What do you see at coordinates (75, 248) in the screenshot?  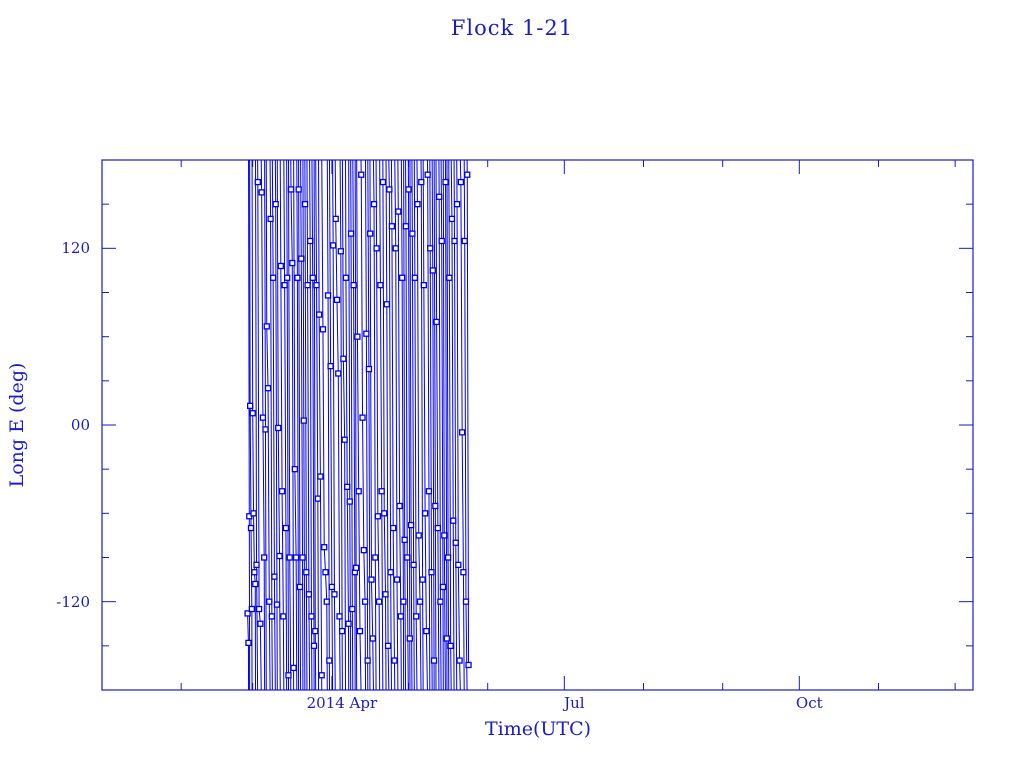 I see `y-tick-label: 120` at bounding box center [75, 248].